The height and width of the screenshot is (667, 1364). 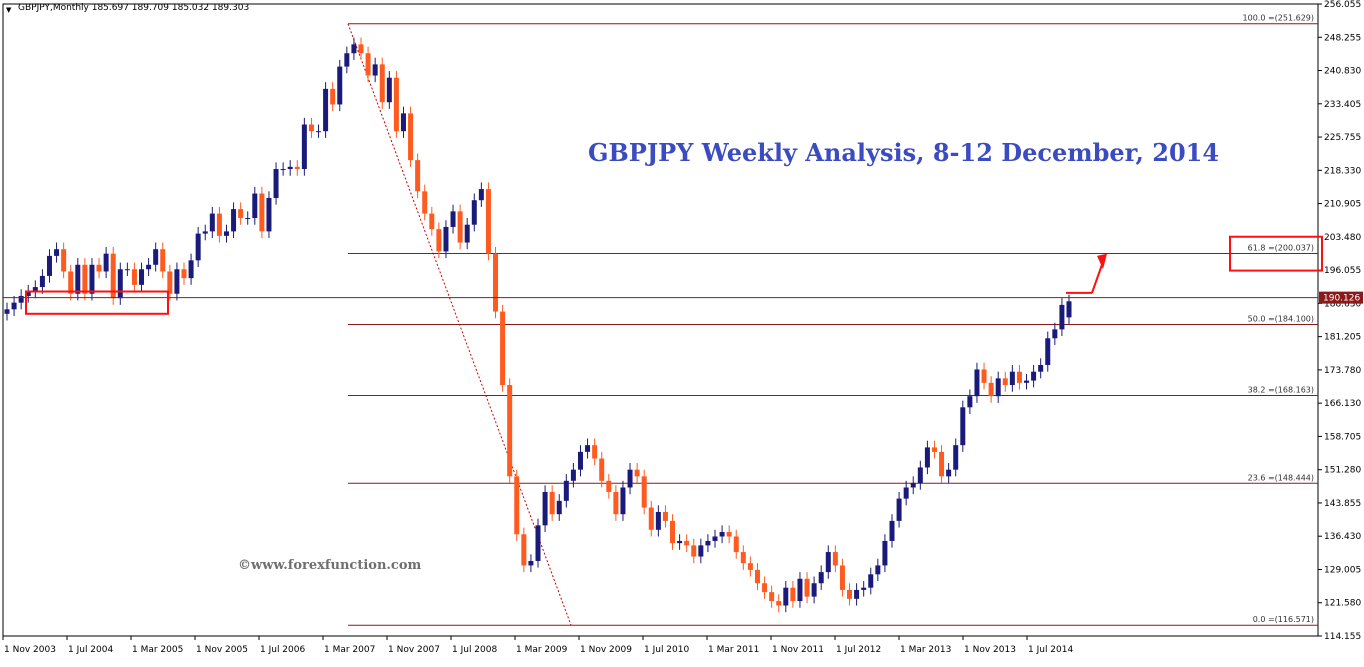 What do you see at coordinates (1342, 304) in the screenshot?
I see `y-tick-label: 188.630` at bounding box center [1342, 304].